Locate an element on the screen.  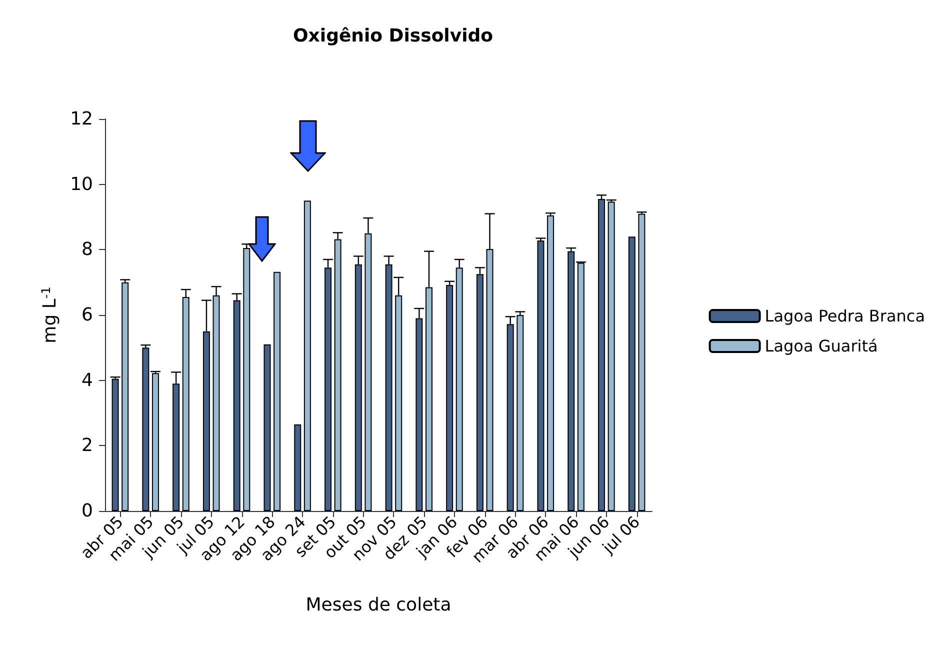
x-axis-title: Meses de coleta is located at coordinates (379, 605).